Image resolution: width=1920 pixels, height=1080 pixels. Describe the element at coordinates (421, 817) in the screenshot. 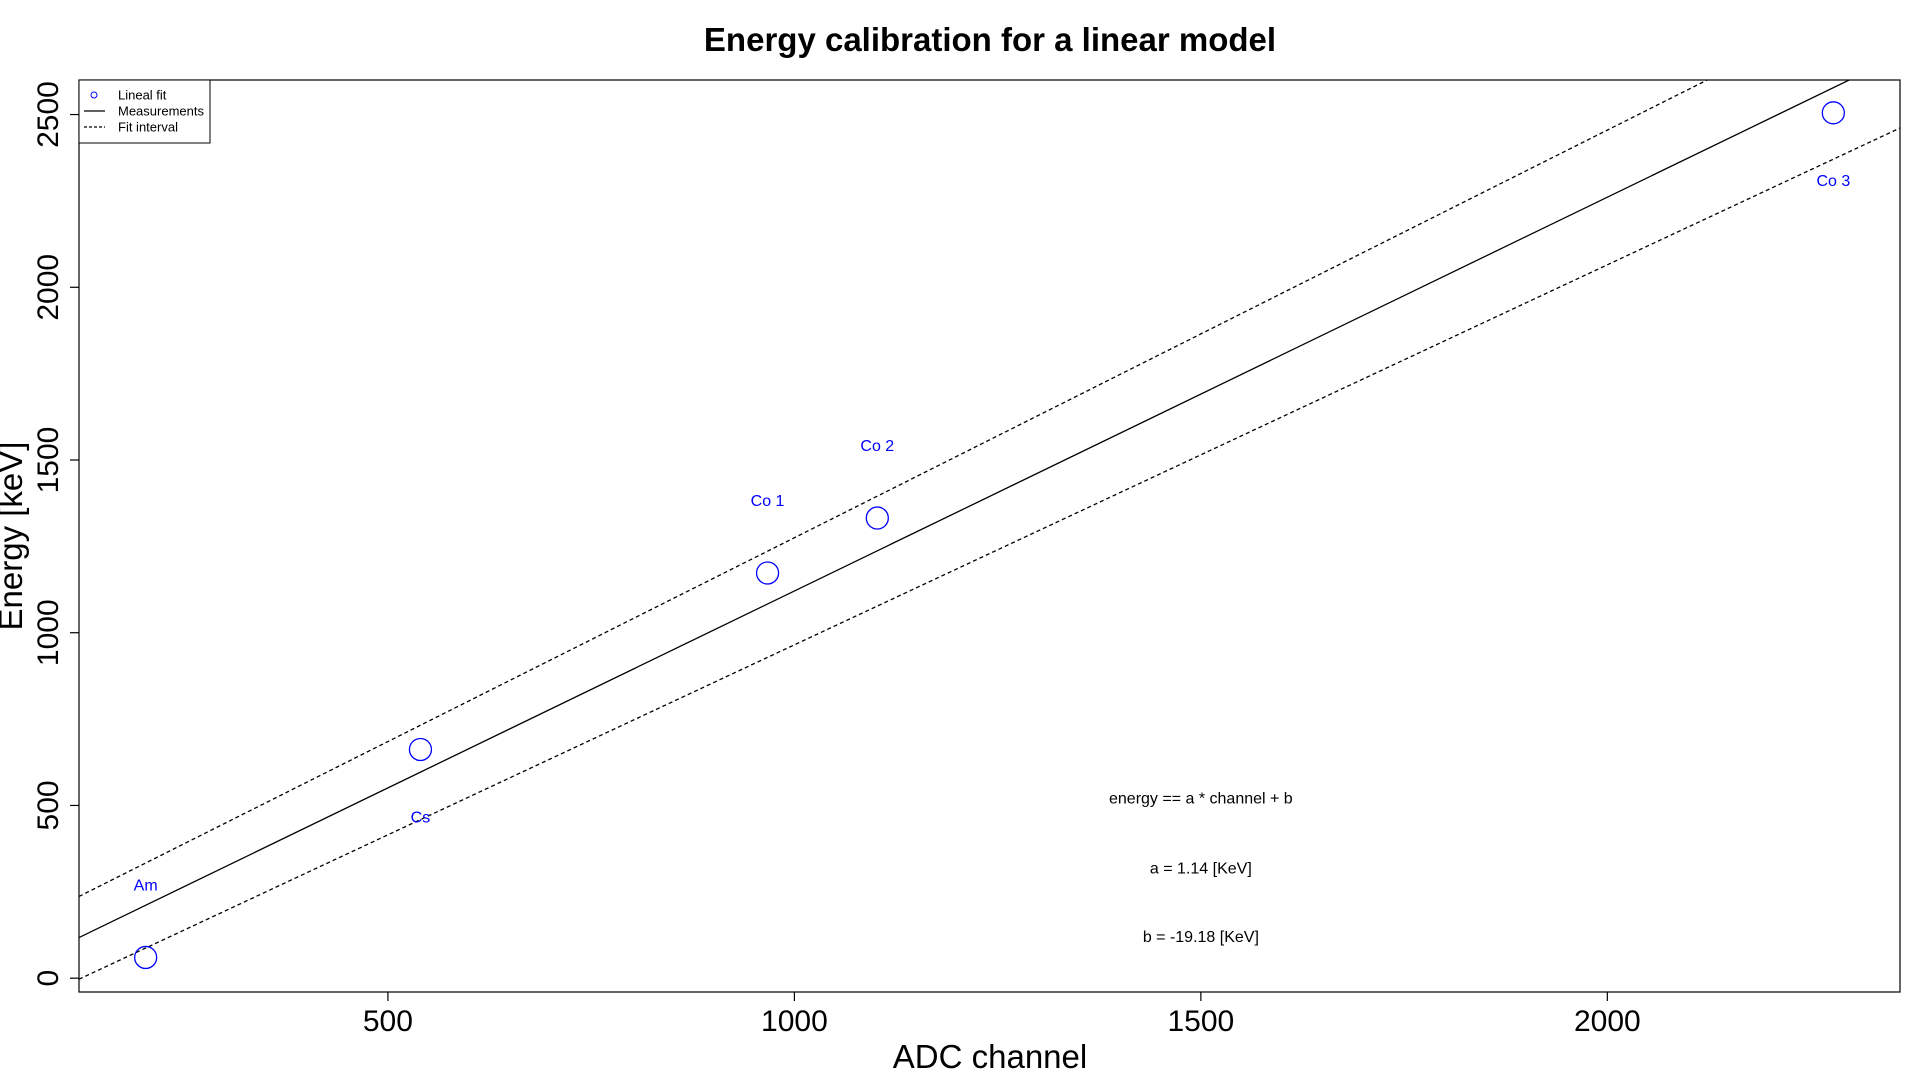

I see `point-label: Cs` at that location.